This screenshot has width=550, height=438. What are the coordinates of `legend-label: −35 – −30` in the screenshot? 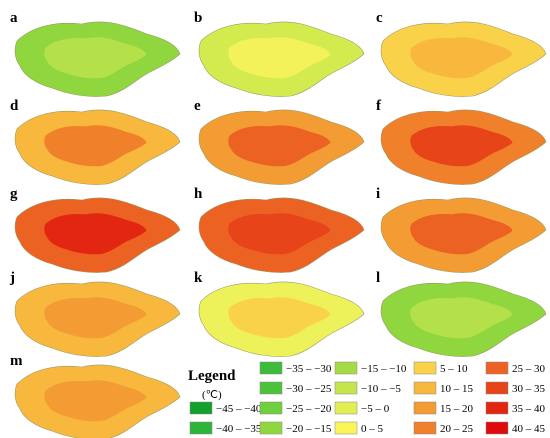 It's located at (309, 369).